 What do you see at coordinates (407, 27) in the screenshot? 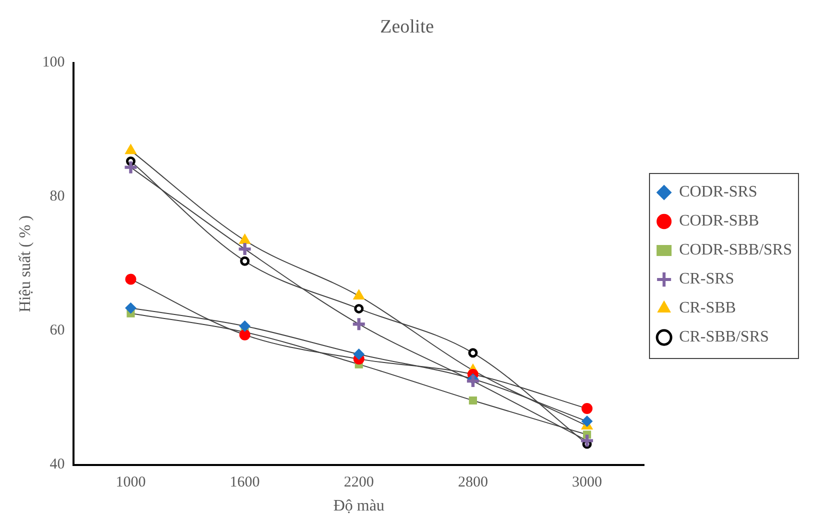
I see `chart-title: Zeolite` at bounding box center [407, 27].